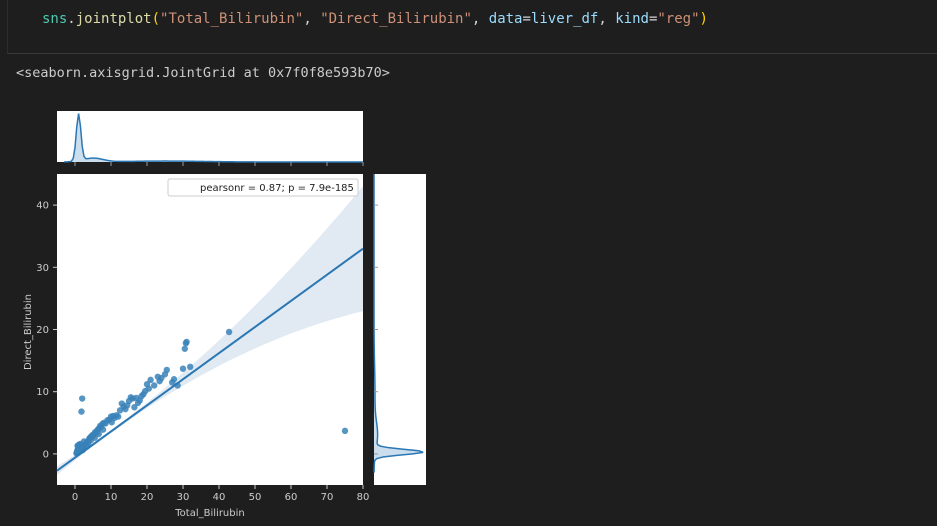 The height and width of the screenshot is (526, 937). Describe the element at coordinates (42, 330) in the screenshot. I see `y-tick-label: 20` at that location.